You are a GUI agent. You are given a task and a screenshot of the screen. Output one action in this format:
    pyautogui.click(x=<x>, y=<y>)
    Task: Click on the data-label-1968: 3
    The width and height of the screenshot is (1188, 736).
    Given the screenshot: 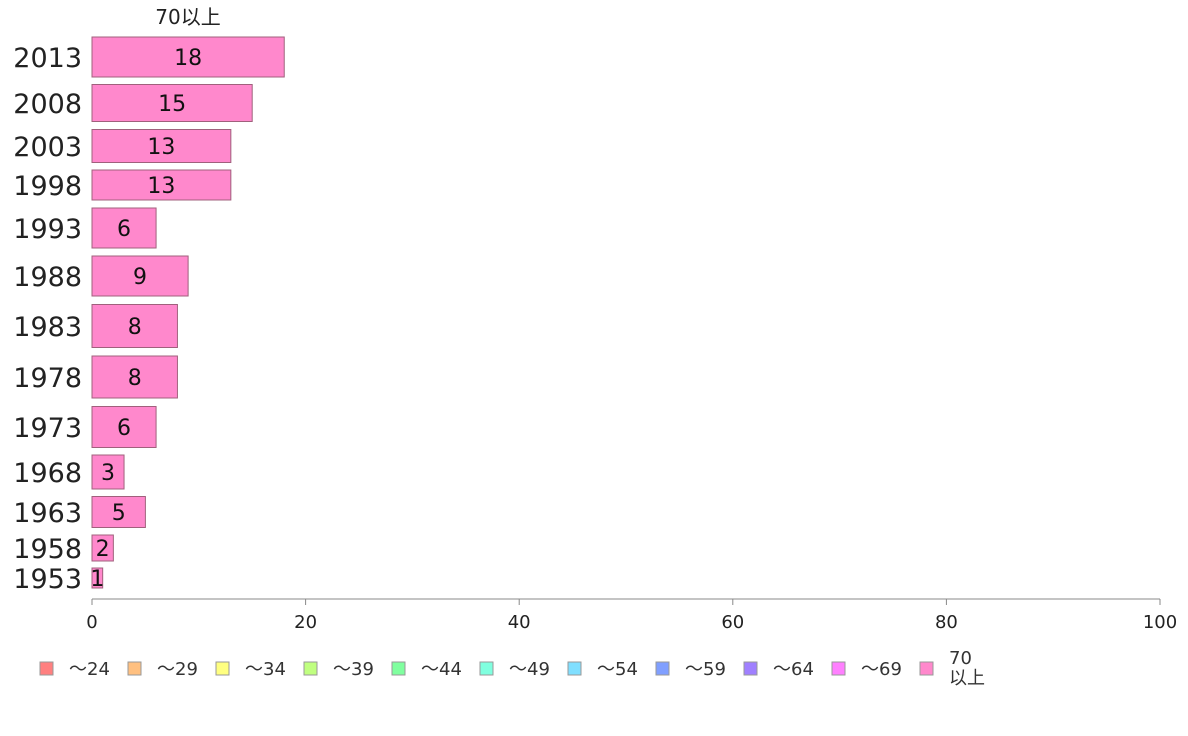 What is the action you would take?
    pyautogui.click(x=108, y=473)
    